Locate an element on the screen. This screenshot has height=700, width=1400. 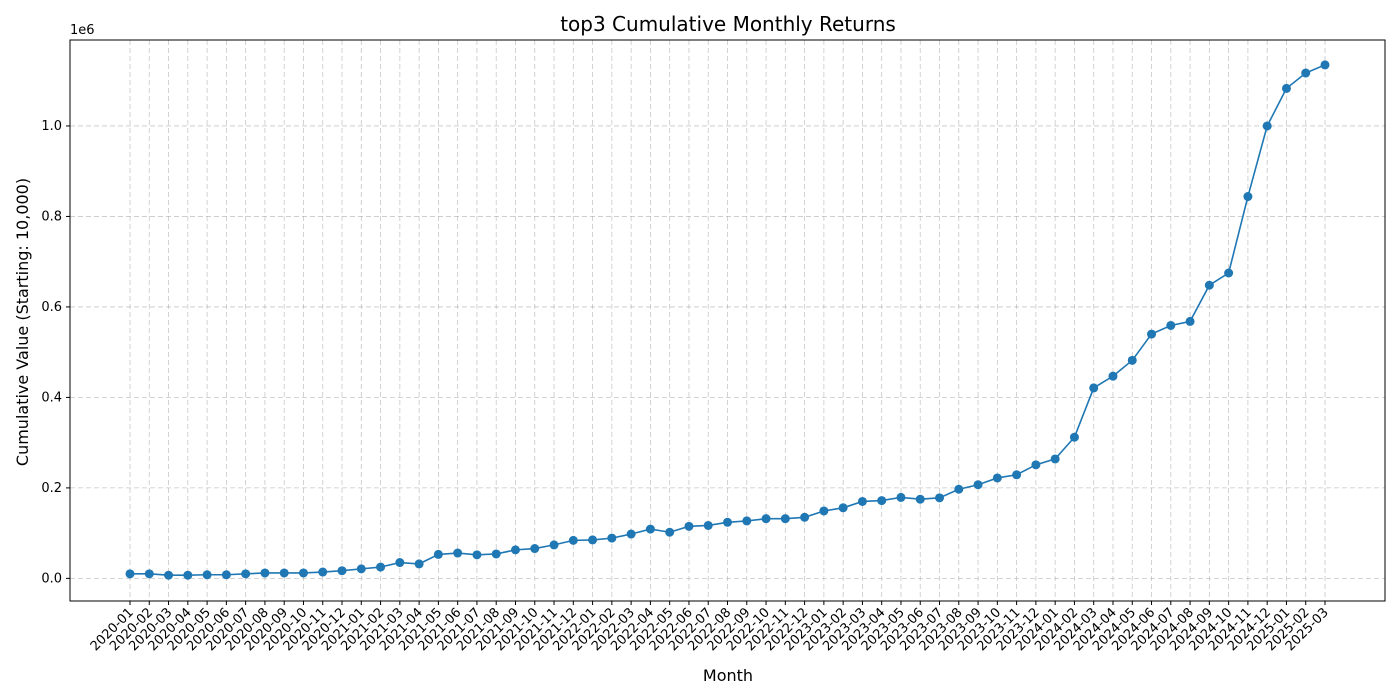
chart-title: top3 Cumulative Monthly Returns is located at coordinates (728, 24).